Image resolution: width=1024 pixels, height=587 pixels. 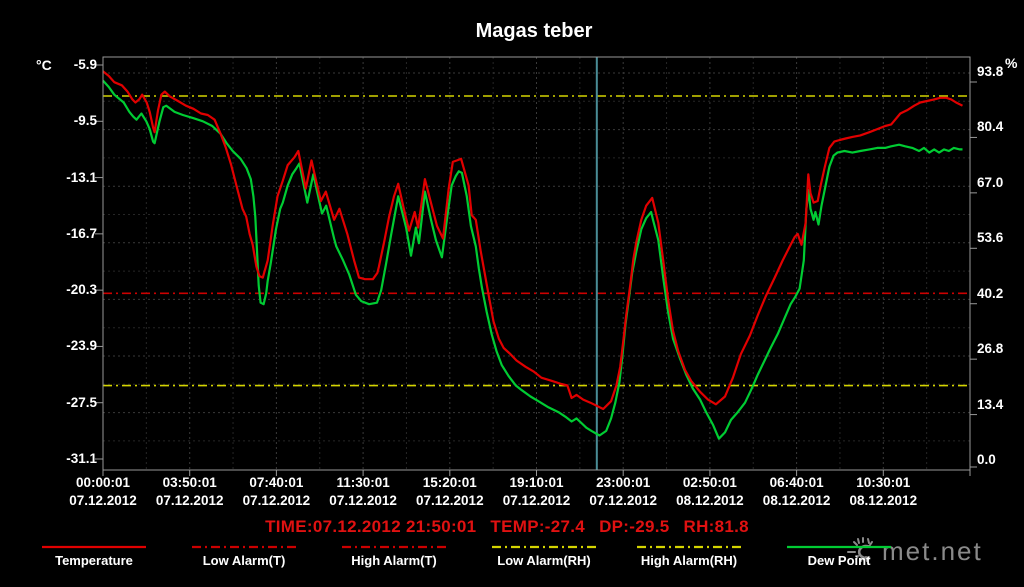 What do you see at coordinates (394, 560) in the screenshot?
I see `legend-label: High Alarm(T)` at bounding box center [394, 560].